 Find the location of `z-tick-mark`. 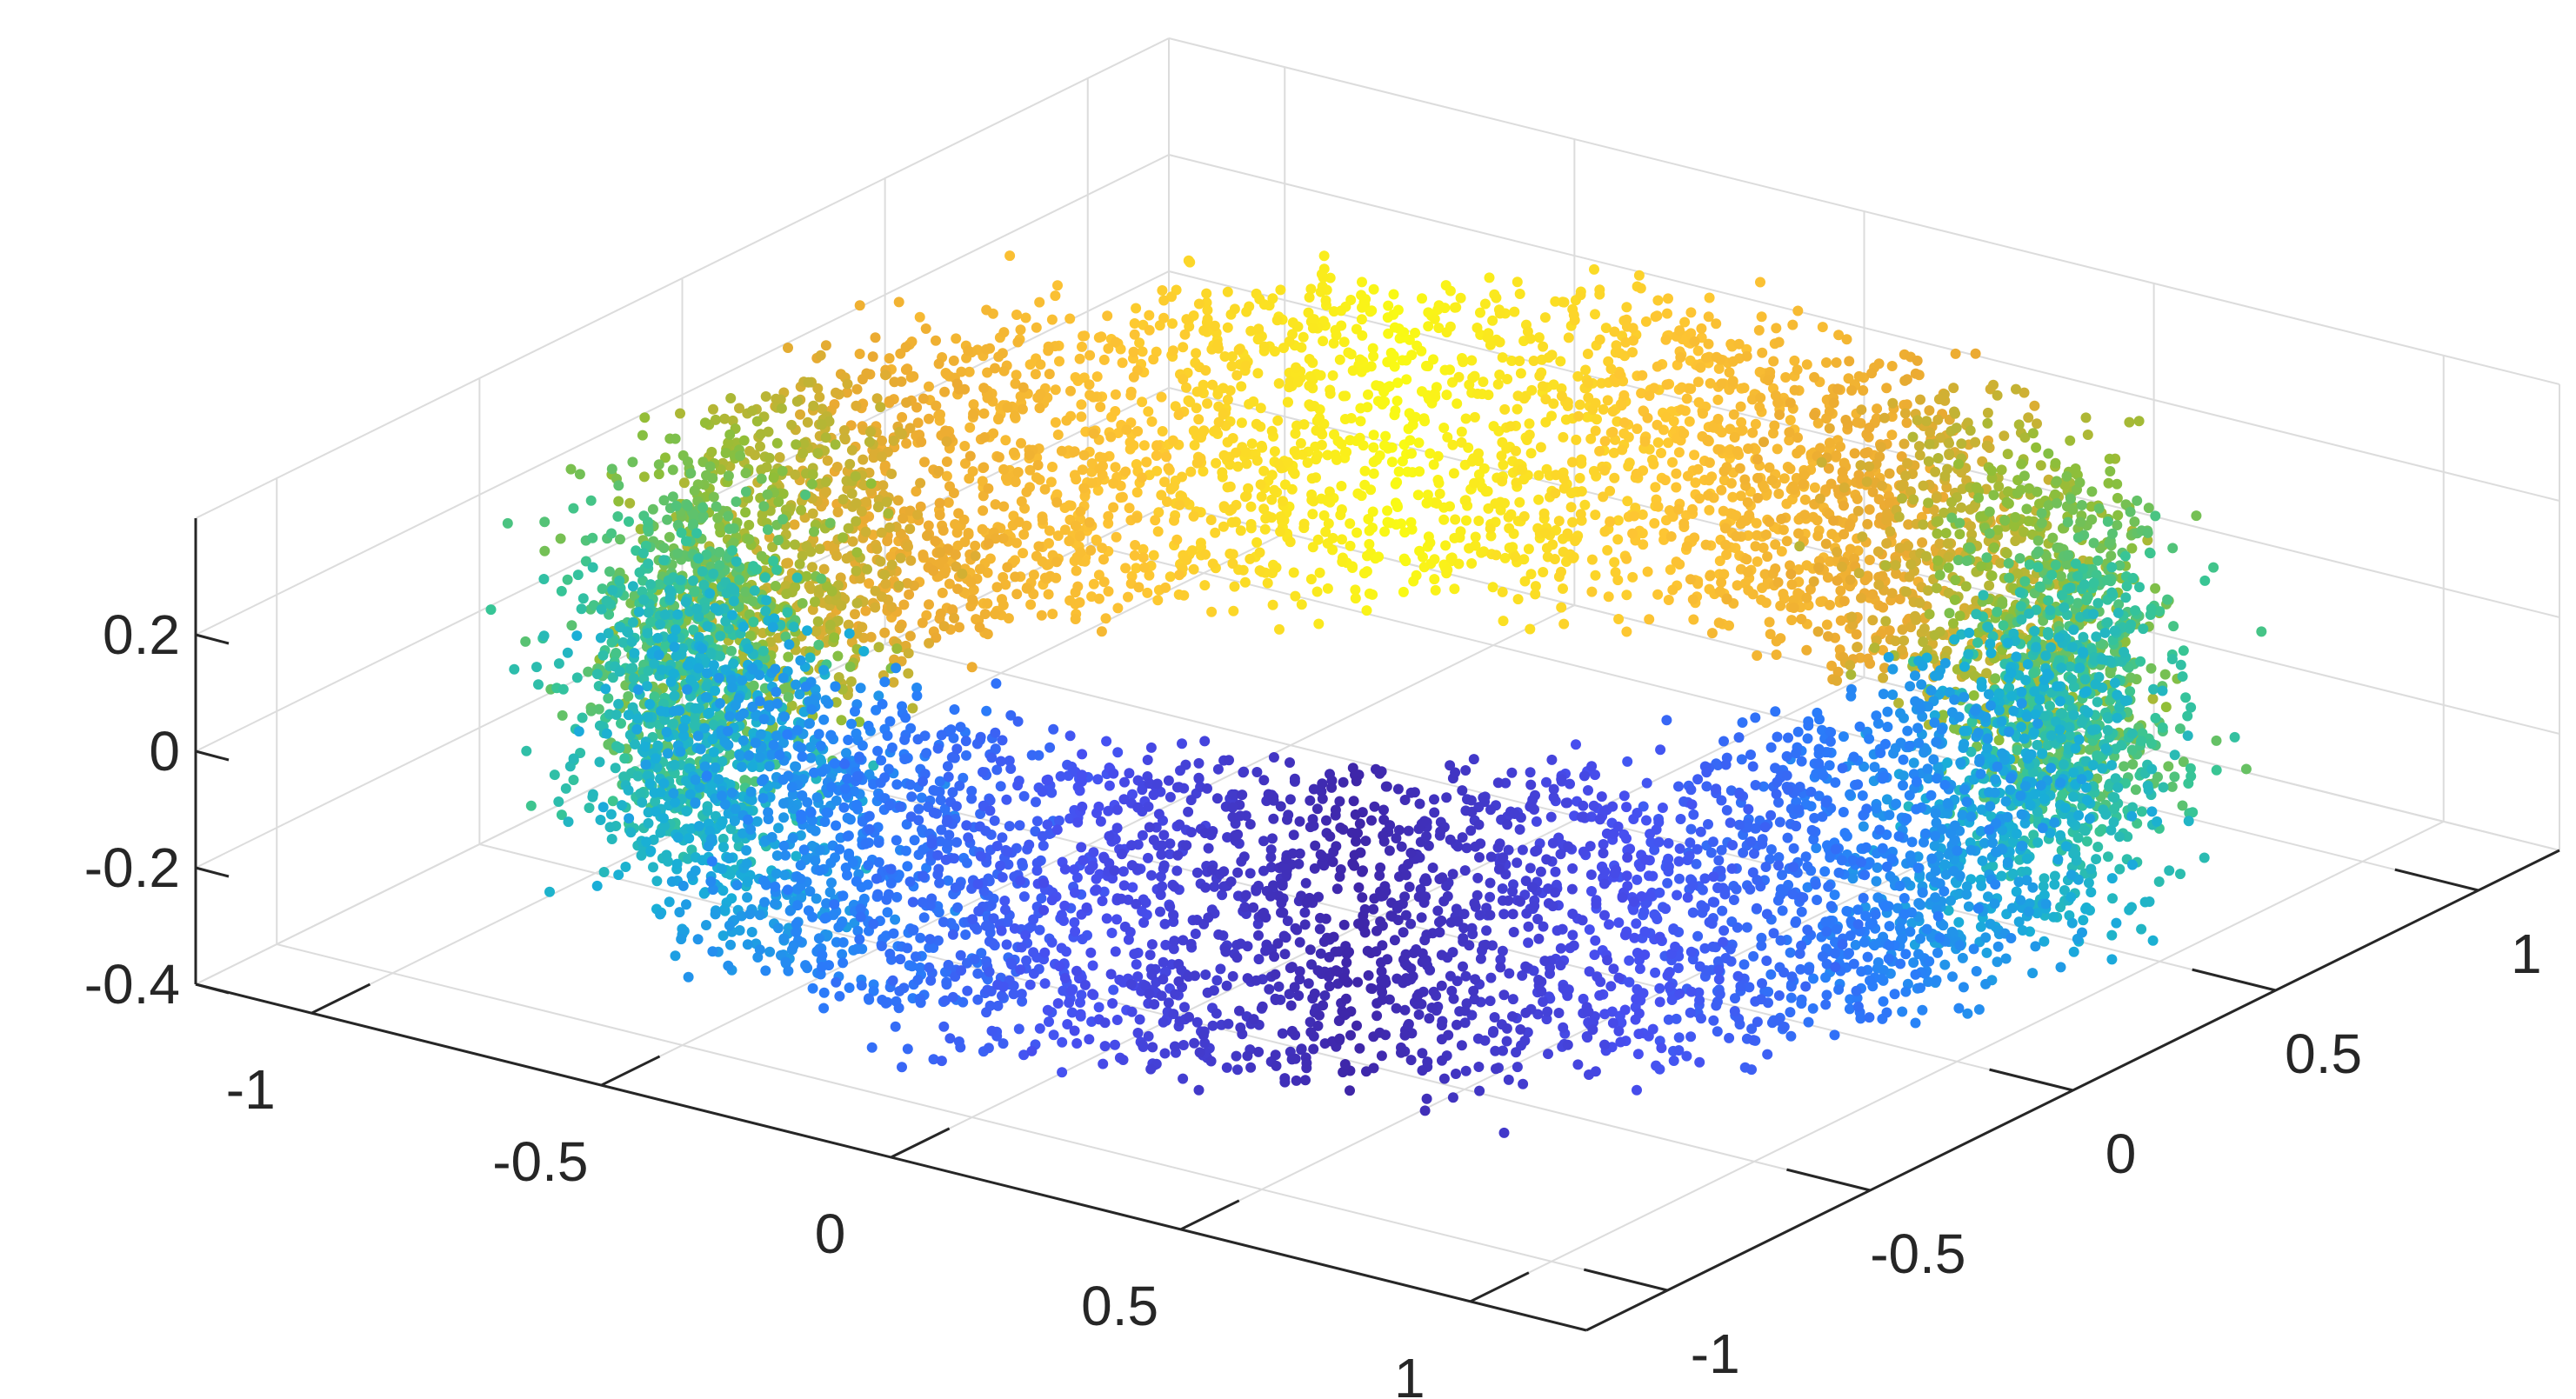

z-tick-mark is located at coordinates (212, 755).